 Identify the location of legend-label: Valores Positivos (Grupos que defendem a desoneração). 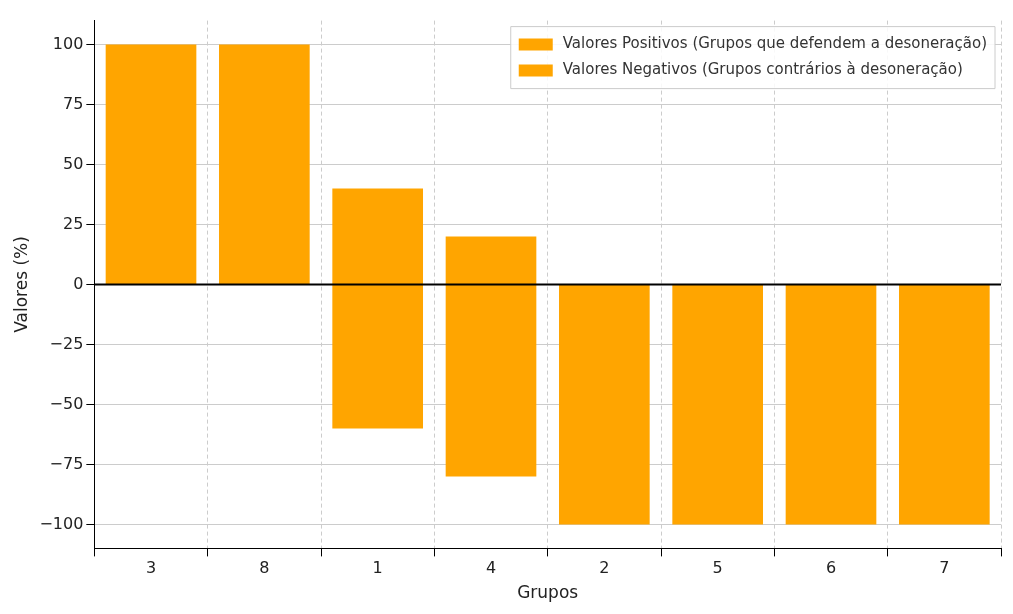
(775, 43).